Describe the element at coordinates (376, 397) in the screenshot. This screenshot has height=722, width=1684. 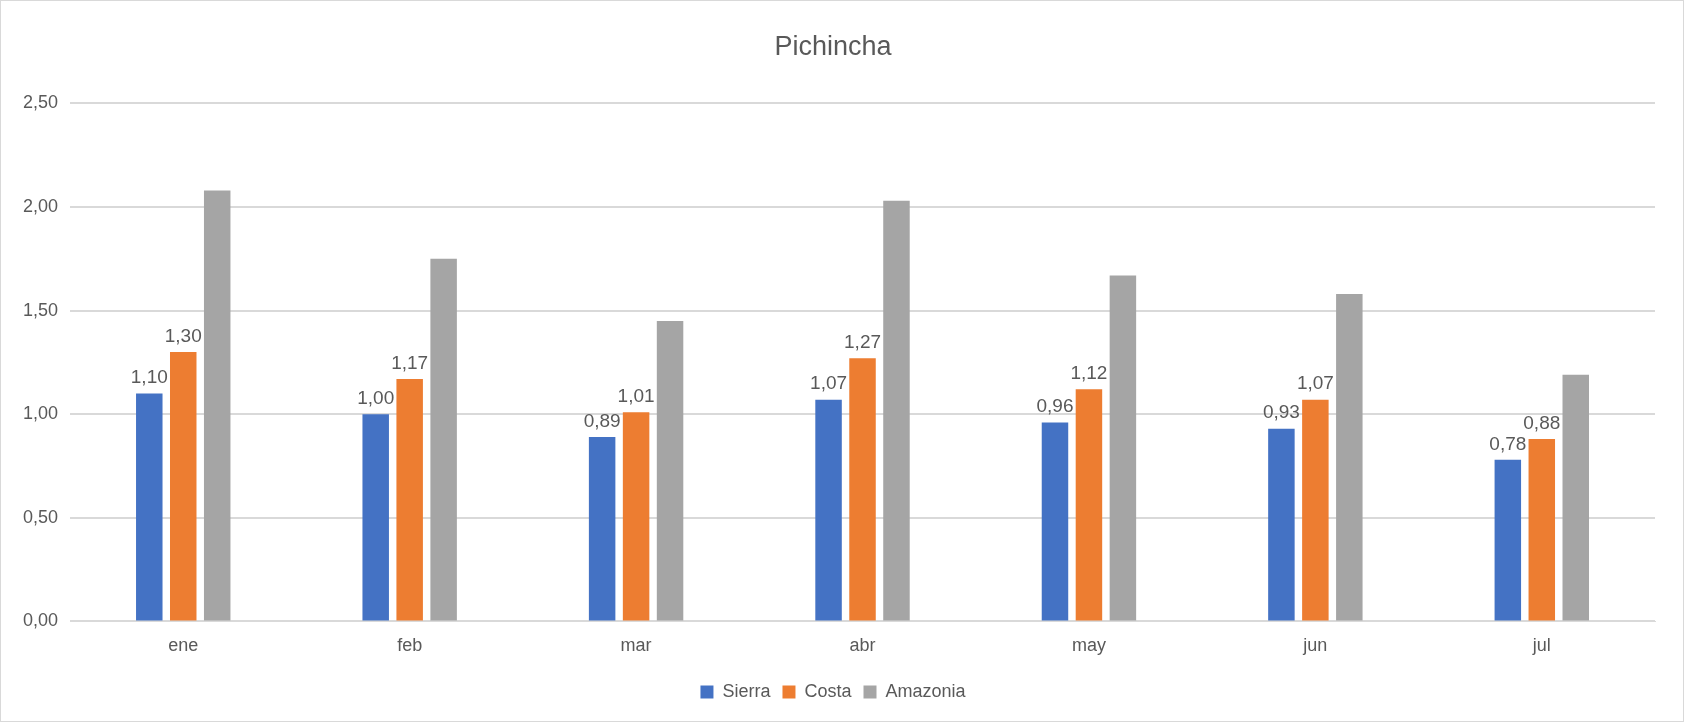
I see `data-label: 1,00` at that location.